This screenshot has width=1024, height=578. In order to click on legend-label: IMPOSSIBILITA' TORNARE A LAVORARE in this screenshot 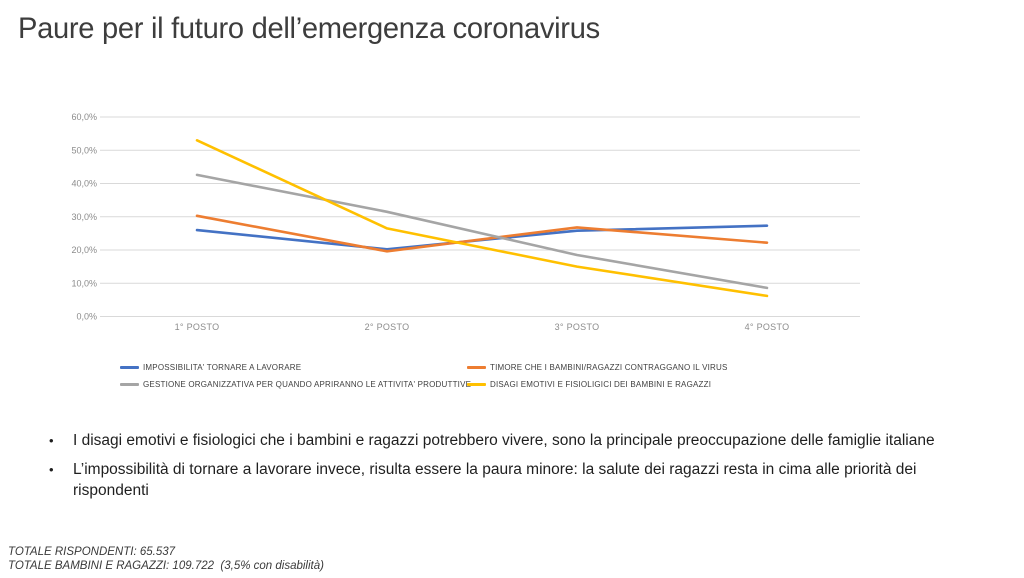, I will do `click(222, 367)`.